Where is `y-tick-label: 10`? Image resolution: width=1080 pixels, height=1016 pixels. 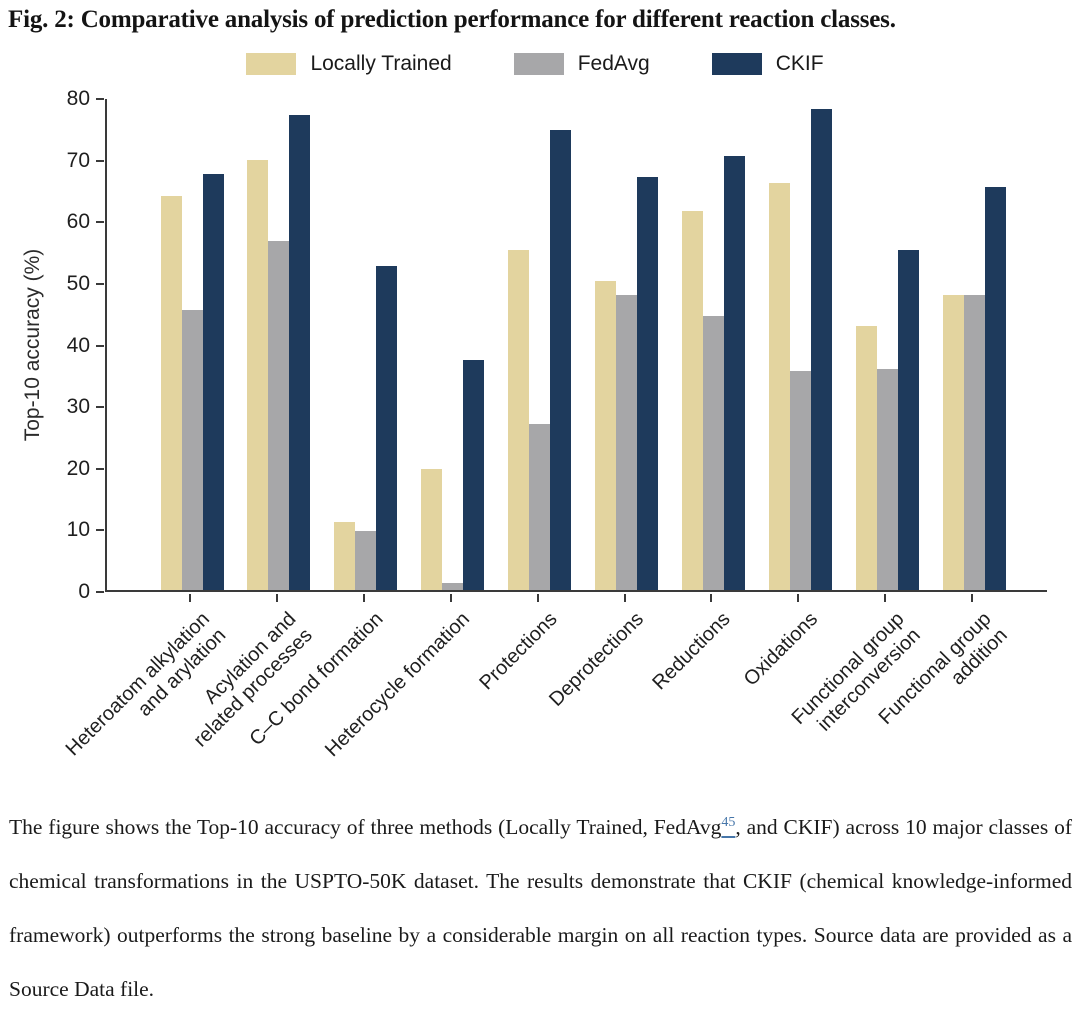 y-tick-label: 10 is located at coordinates (78, 530).